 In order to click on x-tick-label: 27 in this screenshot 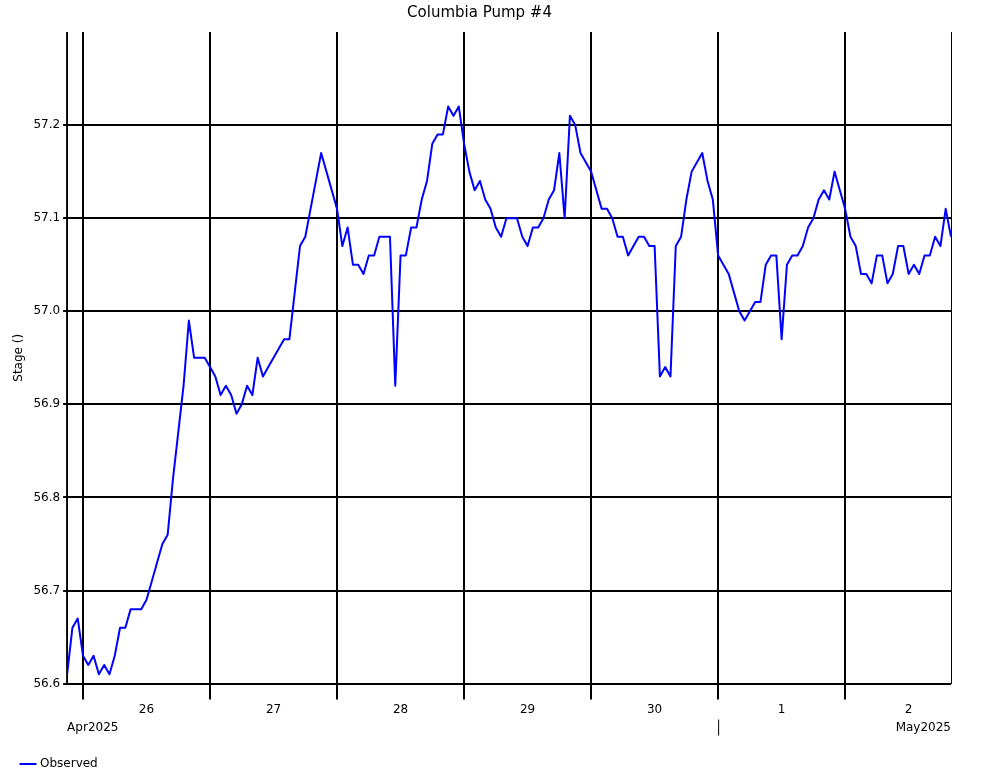, I will do `click(273, 708)`.